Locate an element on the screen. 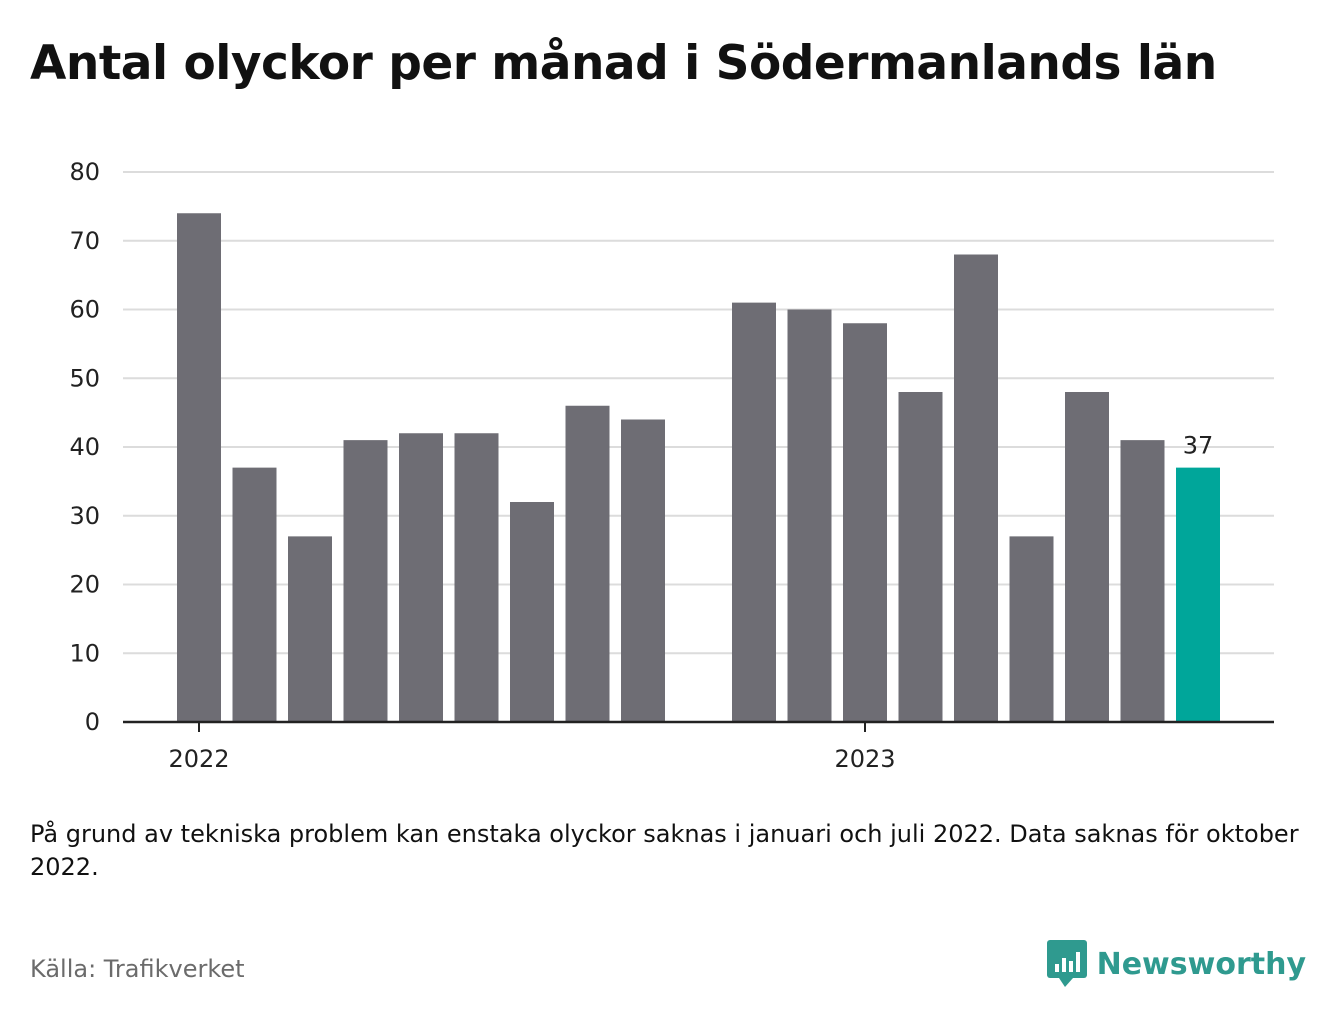 Image resolution: width=1340 pixels, height=1020 pixels. y-tick-label: 40 is located at coordinates (84, 447).